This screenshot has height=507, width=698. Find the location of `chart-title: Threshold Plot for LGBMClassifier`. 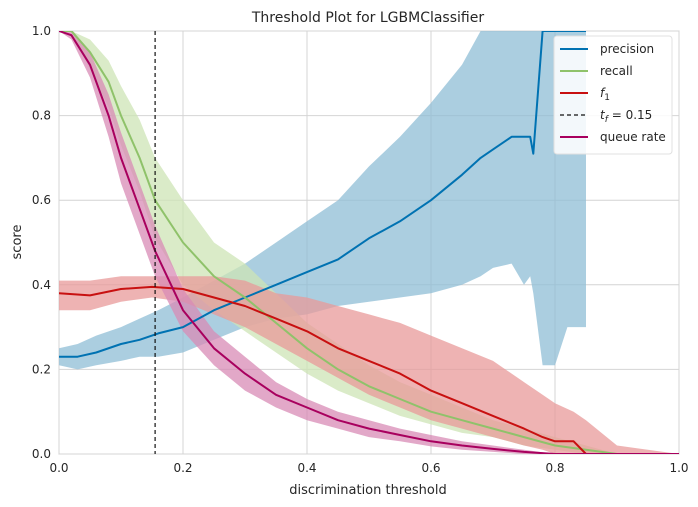

chart-title: Threshold Plot for LGBMClassifier is located at coordinates (367, 18).